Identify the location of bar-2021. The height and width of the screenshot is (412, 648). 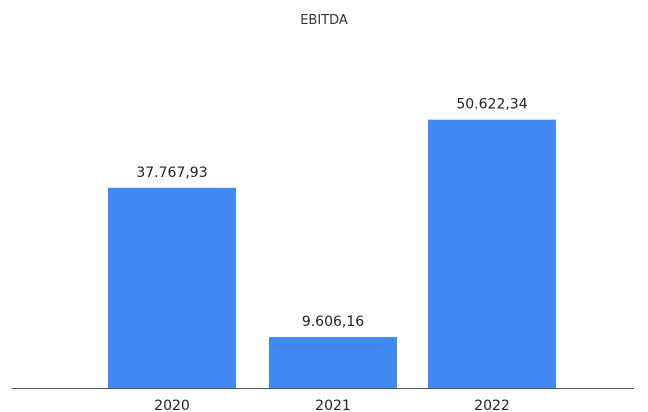
(333, 362).